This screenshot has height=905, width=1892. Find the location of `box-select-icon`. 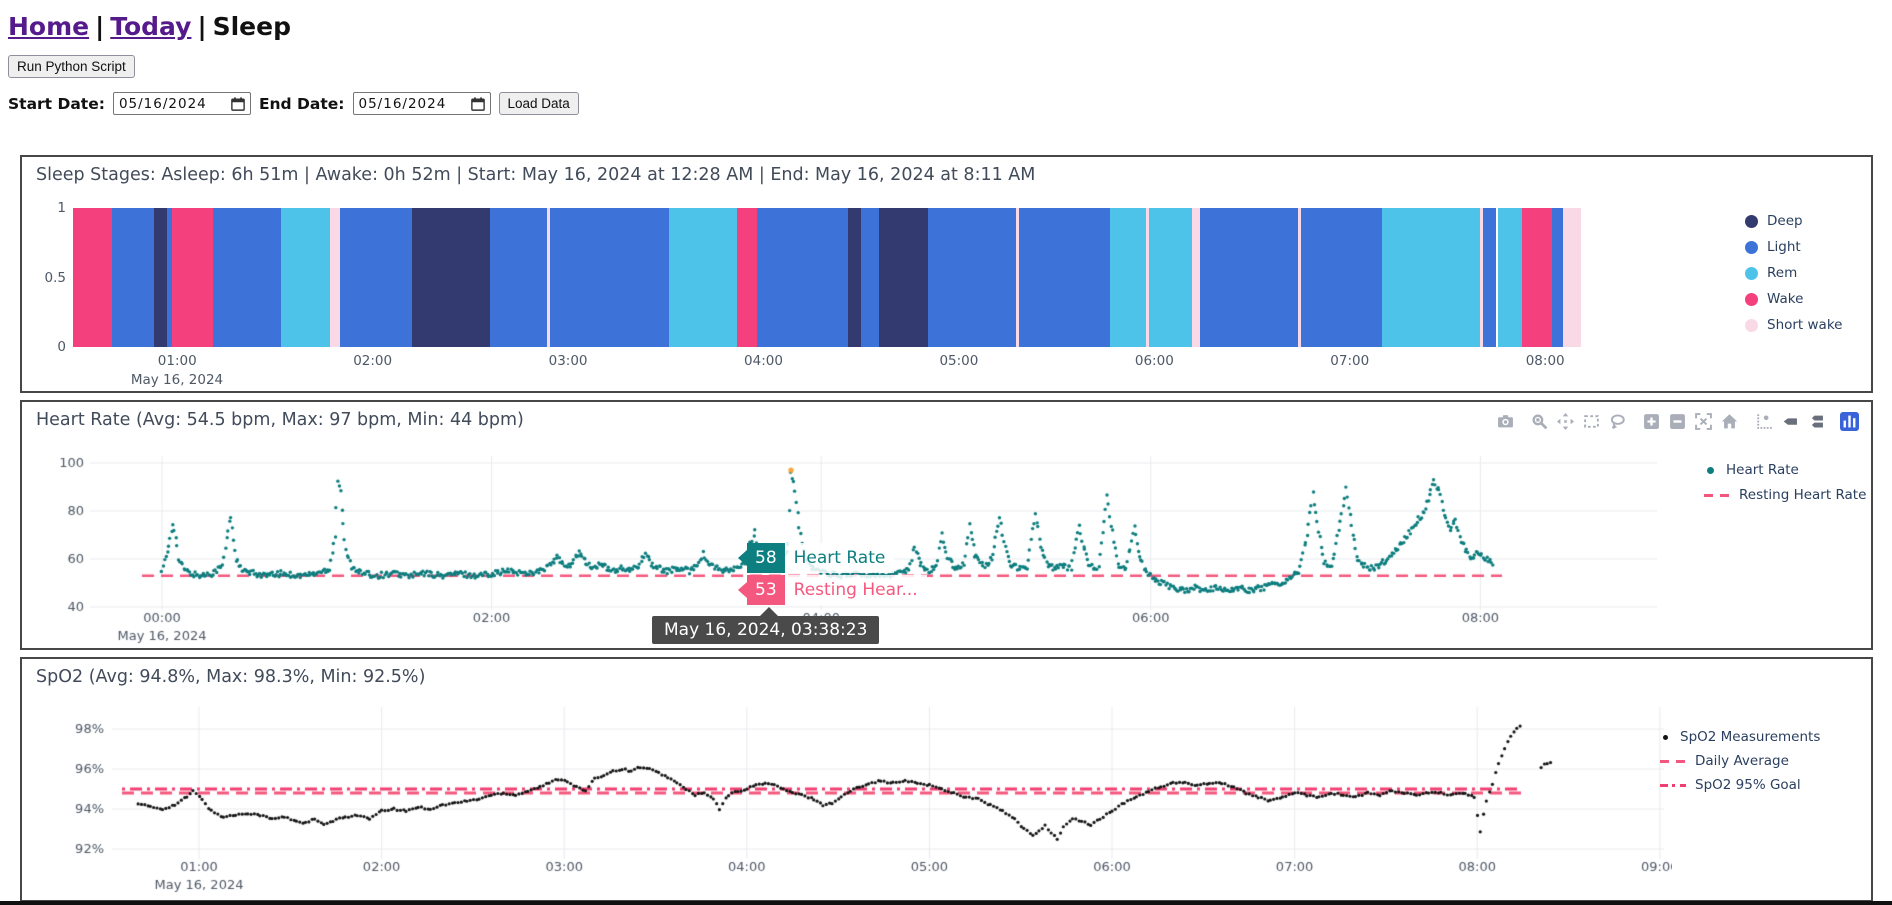

box-select-icon is located at coordinates (1591, 421).